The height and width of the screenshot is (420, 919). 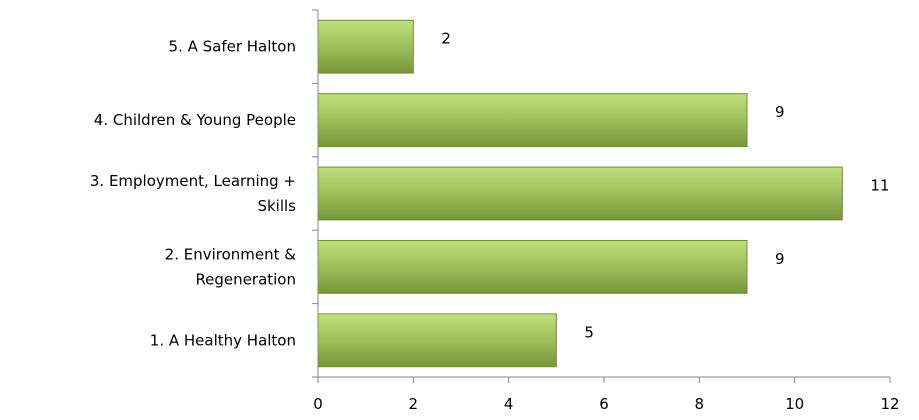 What do you see at coordinates (193, 181) in the screenshot?
I see `category-label-line: 3. Employment, Learning +` at bounding box center [193, 181].